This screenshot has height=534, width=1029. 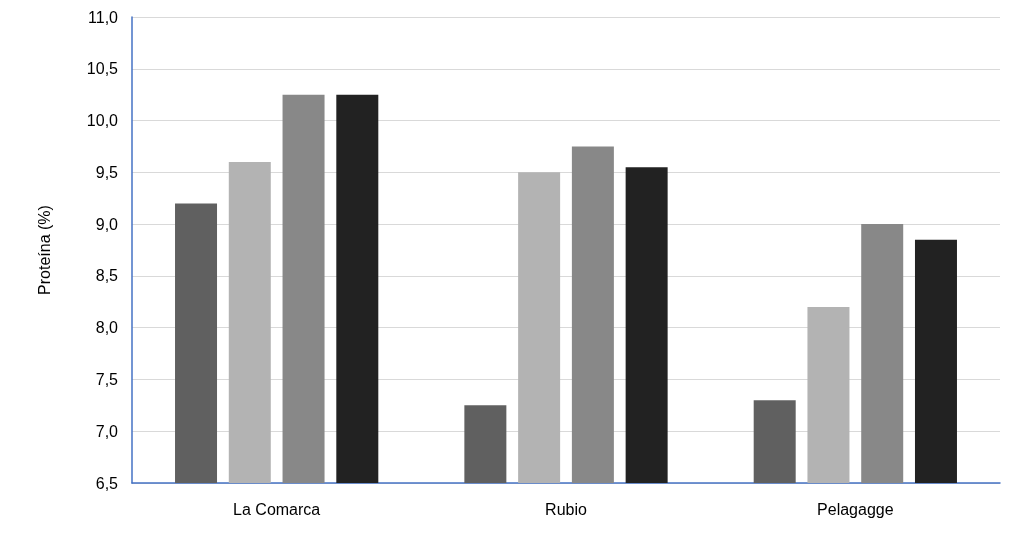 I want to click on y-tick-label: 6,5, so click(x=107, y=483).